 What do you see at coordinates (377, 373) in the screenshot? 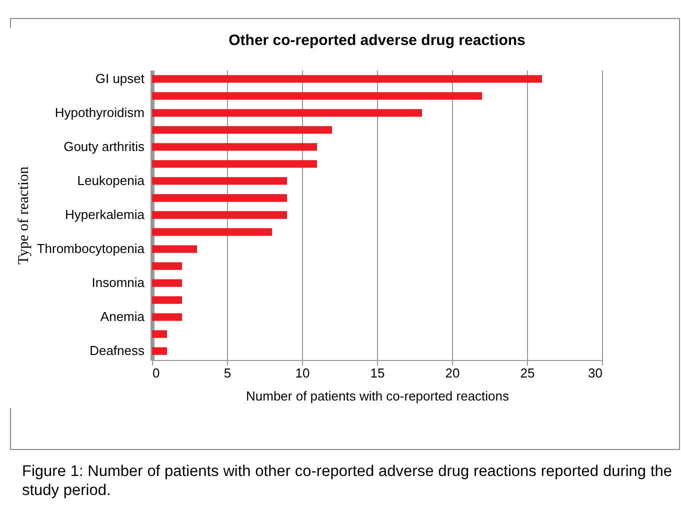
I see `x-tick-label: 15` at bounding box center [377, 373].